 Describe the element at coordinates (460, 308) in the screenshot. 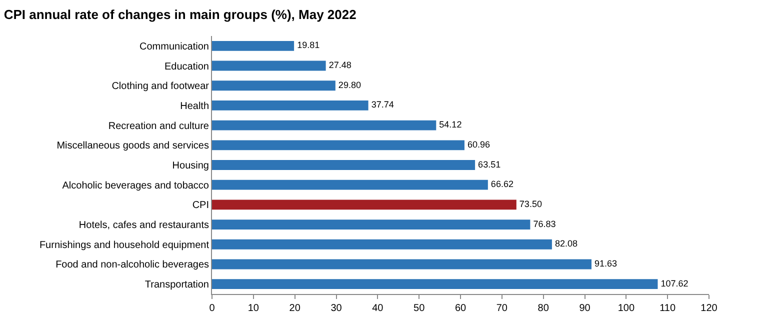

I see `x-tick-label: 60` at that location.